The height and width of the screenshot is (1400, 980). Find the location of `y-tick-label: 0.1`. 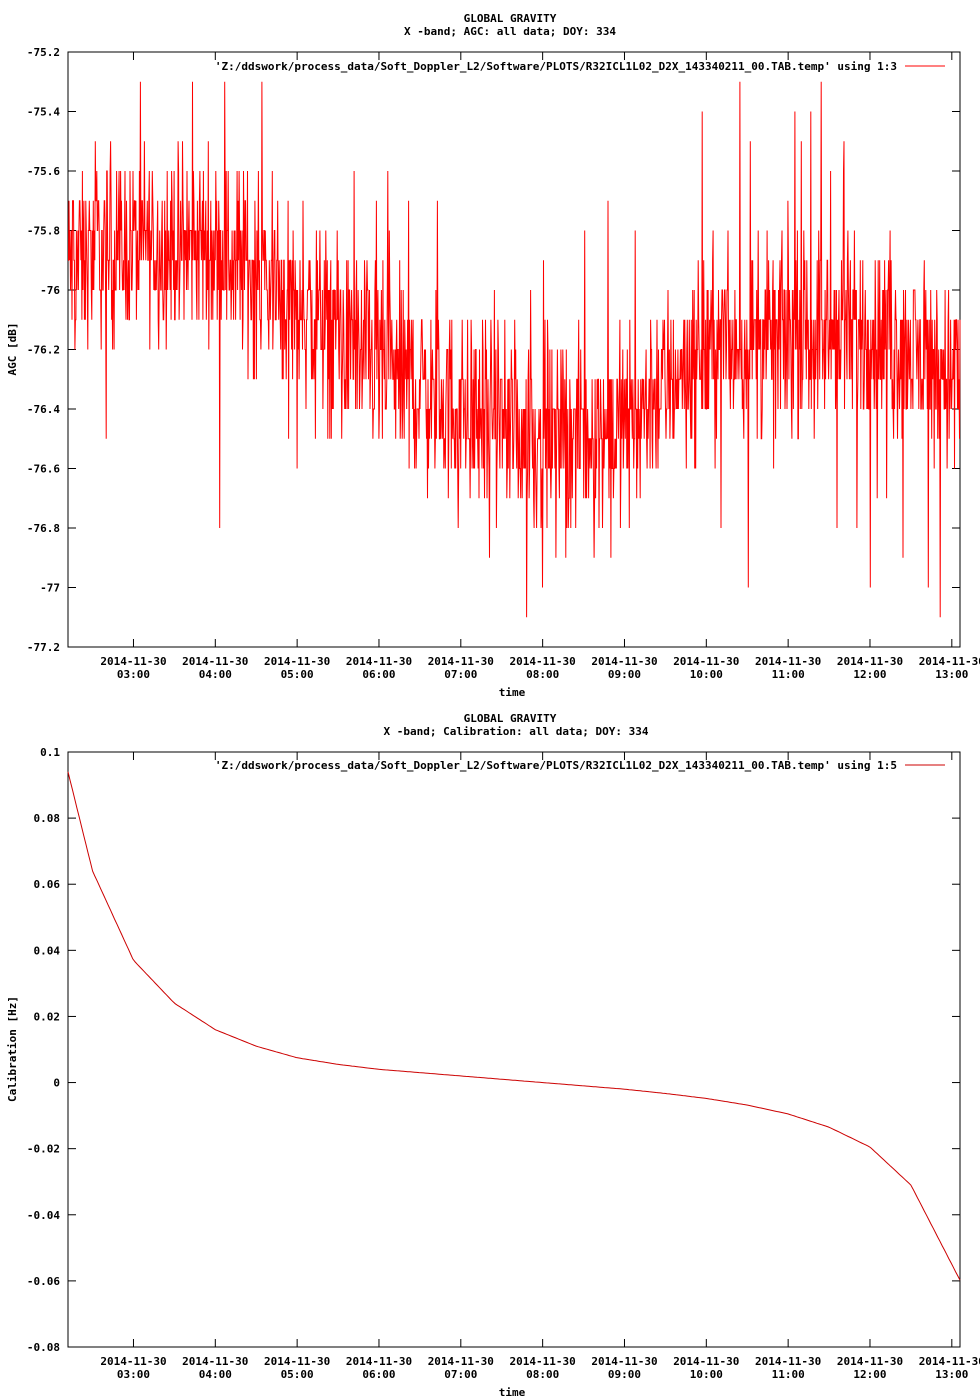

y-tick-label: 0.1 is located at coordinates (50, 752).